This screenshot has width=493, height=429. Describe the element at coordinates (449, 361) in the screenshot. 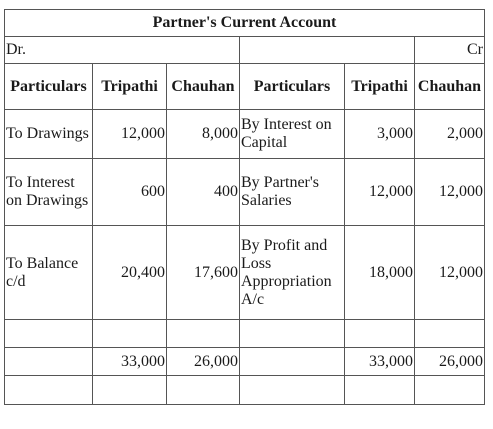

I see `right-chauhan-total: 26,000` at that location.